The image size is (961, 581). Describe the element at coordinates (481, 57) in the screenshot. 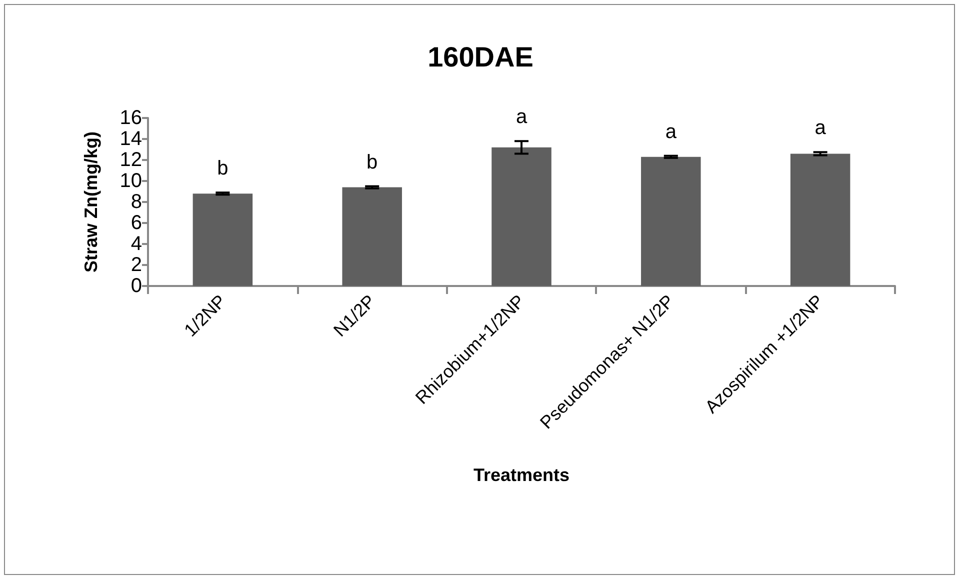

I see `chart-title: 160DAE` at that location.